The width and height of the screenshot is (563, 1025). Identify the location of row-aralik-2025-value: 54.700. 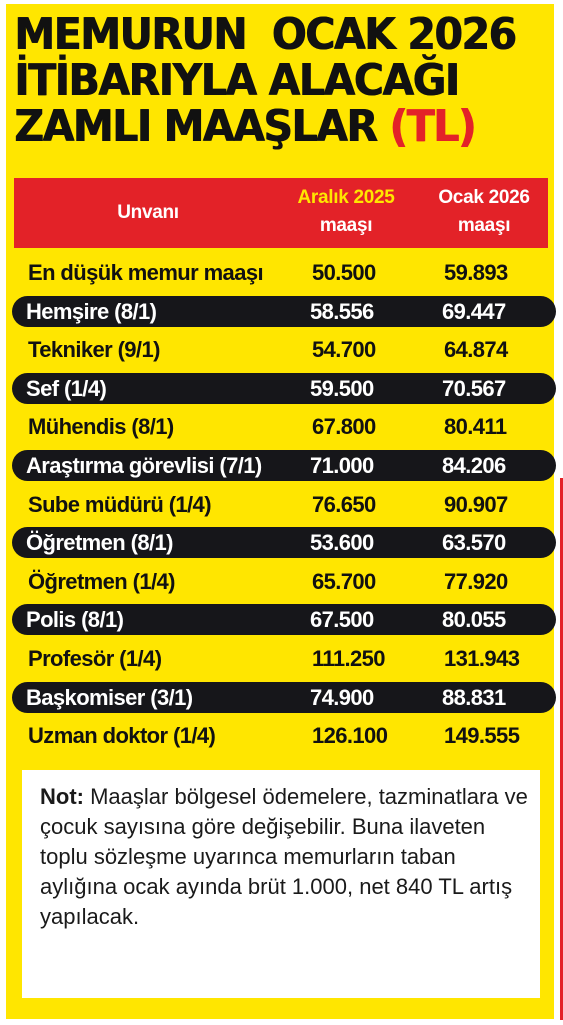
(344, 350).